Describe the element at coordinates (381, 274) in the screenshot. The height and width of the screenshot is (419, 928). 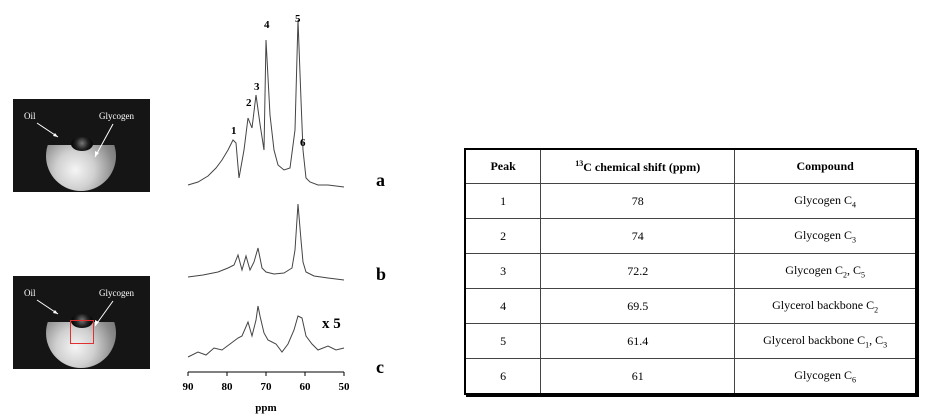
I see `panel-label-b: b` at that location.